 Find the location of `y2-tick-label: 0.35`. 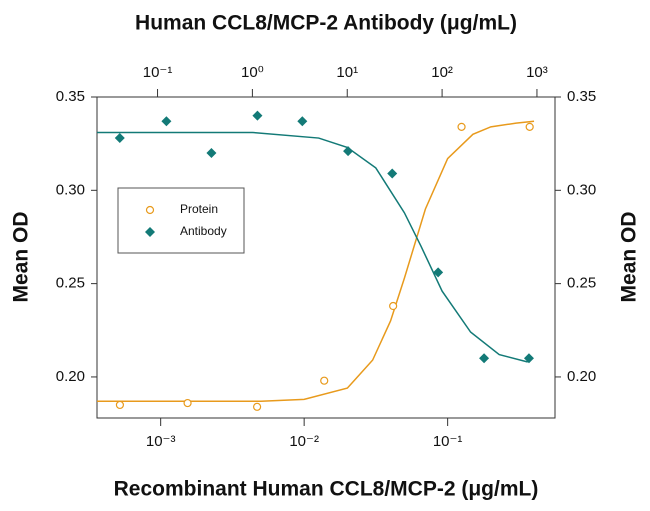

y2-tick-label: 0.35 is located at coordinates (581, 96).